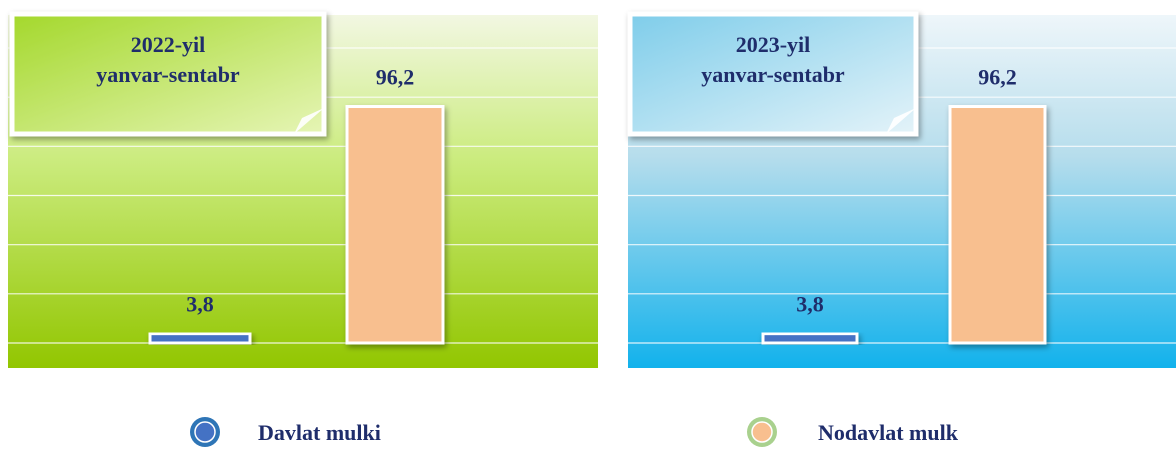 The height and width of the screenshot is (461, 1176). Describe the element at coordinates (773, 59) in the screenshot. I see `chart-title: 2023-yil yanvar-sentabr` at that location.